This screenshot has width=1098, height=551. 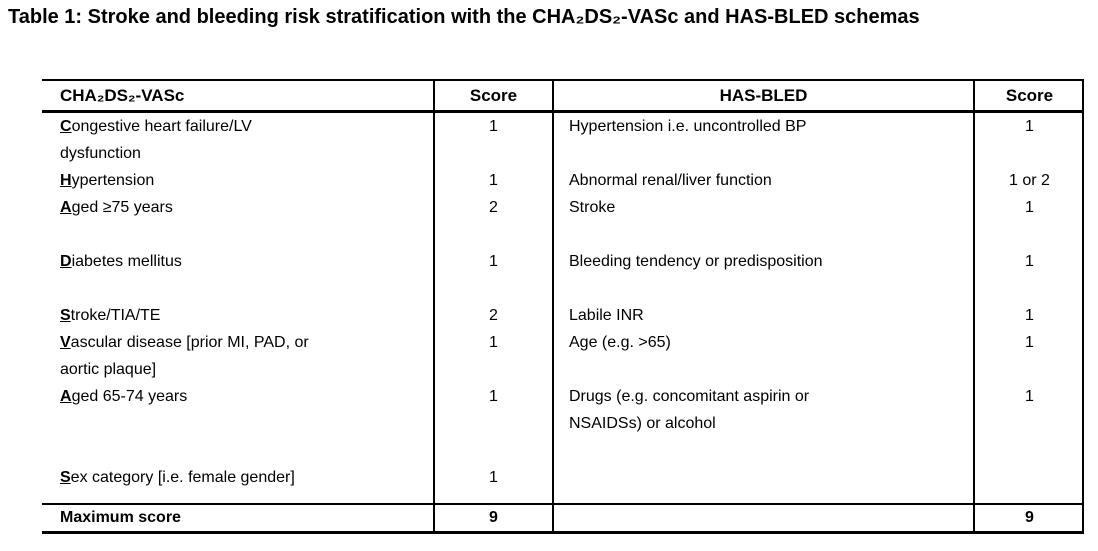 What do you see at coordinates (1028, 95) in the screenshot?
I see `header-hasbled-score: Score` at bounding box center [1028, 95].